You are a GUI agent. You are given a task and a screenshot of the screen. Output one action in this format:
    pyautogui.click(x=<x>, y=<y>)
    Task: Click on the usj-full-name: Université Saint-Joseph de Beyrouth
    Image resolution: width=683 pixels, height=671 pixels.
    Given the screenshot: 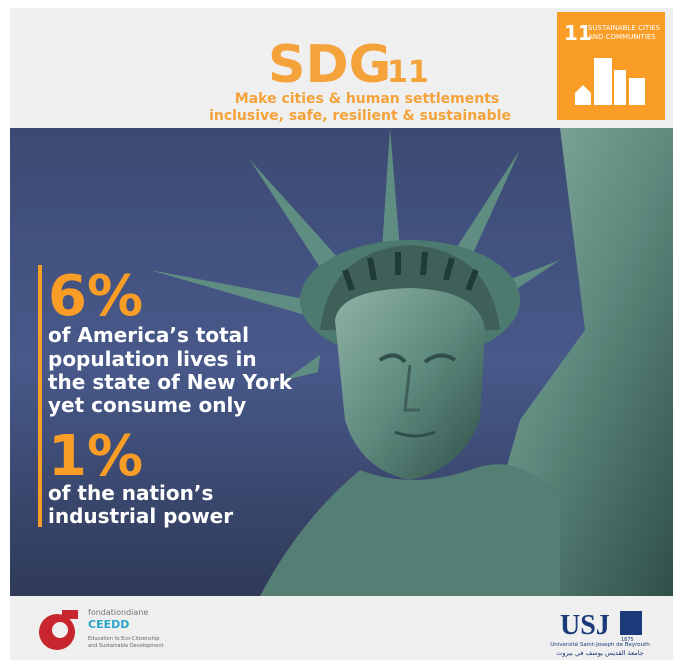 What is the action you would take?
    pyautogui.click(x=600, y=644)
    